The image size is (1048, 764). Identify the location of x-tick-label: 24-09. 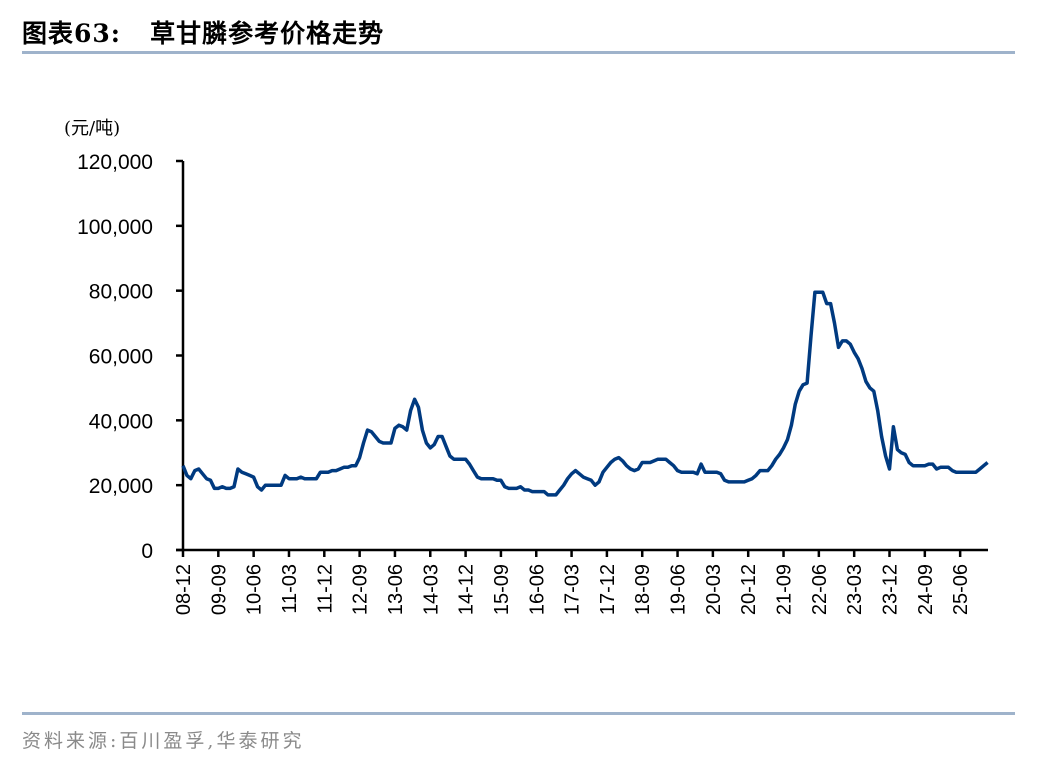
(926, 589).